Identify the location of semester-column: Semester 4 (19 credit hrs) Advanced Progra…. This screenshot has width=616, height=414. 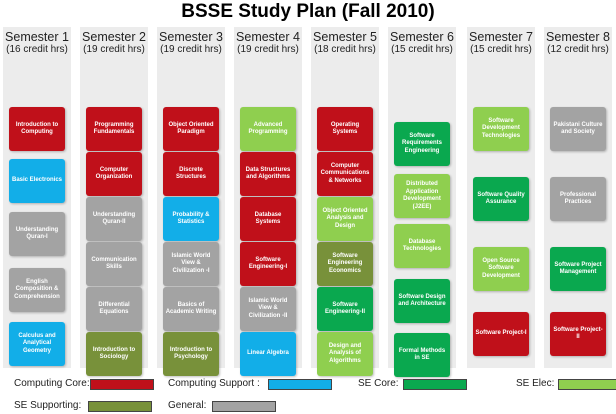
(268, 201).